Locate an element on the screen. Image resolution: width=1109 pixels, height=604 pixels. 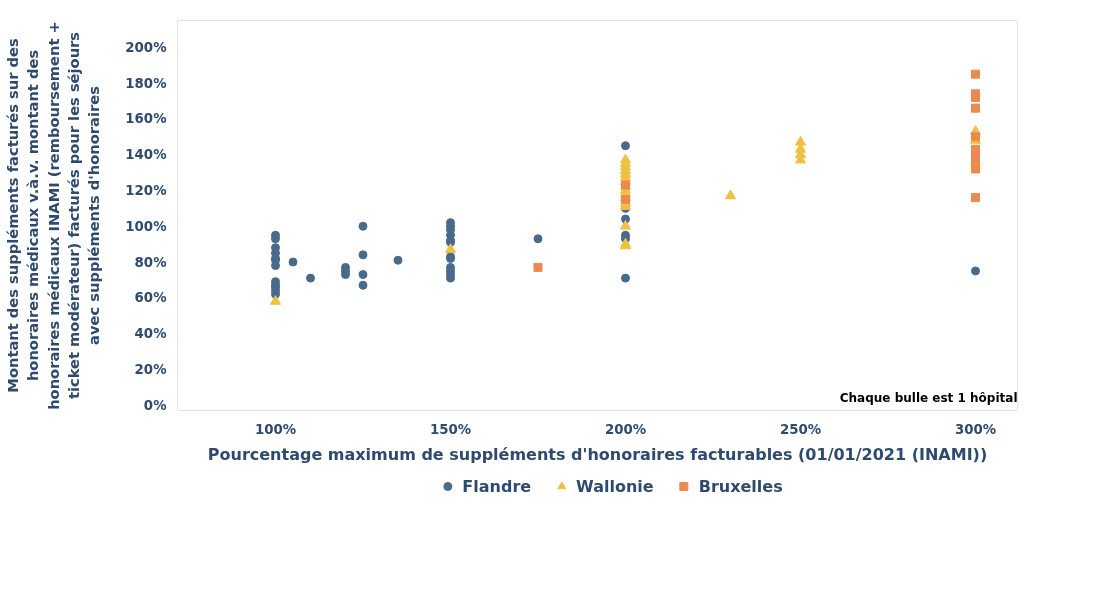
x-tick-label: 200% is located at coordinates (625, 429).